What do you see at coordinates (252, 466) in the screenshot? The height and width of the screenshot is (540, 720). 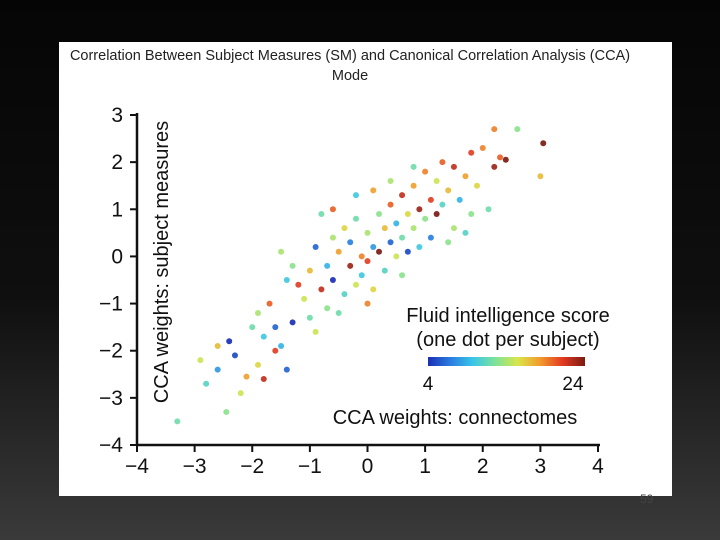 I see `x-tick-label: −2` at bounding box center [252, 466].